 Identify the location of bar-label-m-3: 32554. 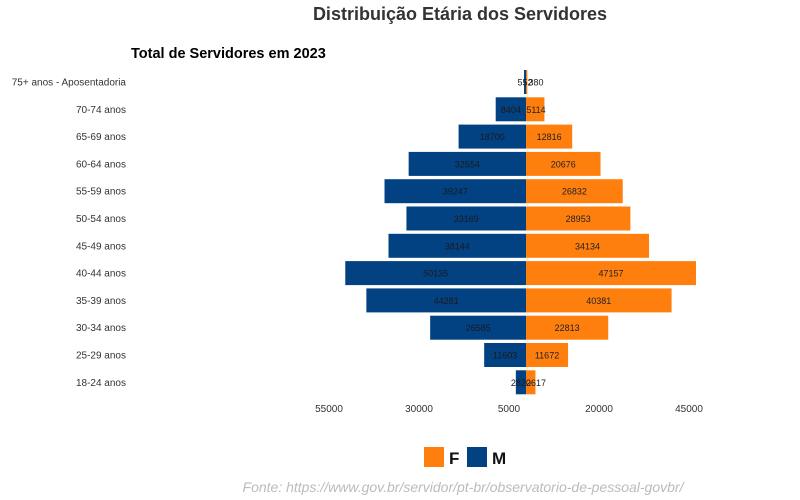
(467, 164).